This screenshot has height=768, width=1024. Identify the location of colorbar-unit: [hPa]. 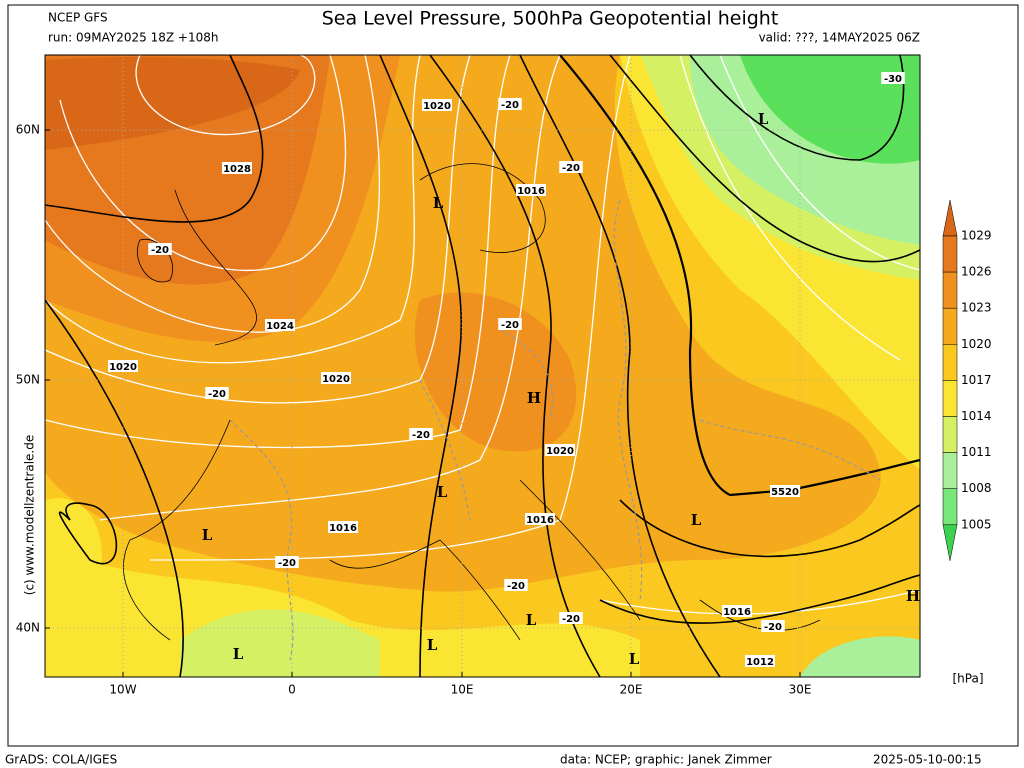
(967, 679).